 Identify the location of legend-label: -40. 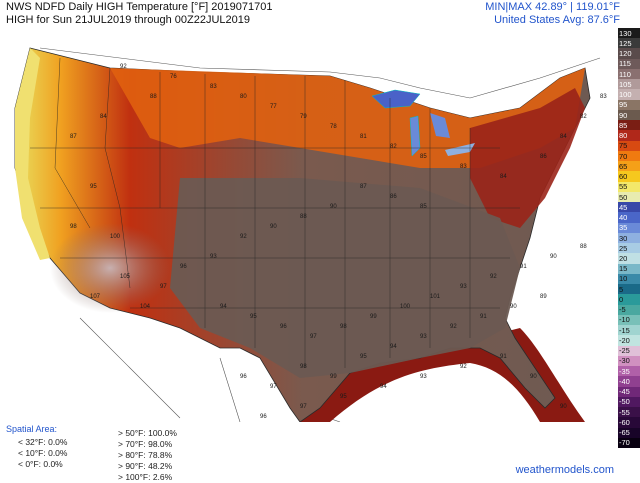
(624, 381).